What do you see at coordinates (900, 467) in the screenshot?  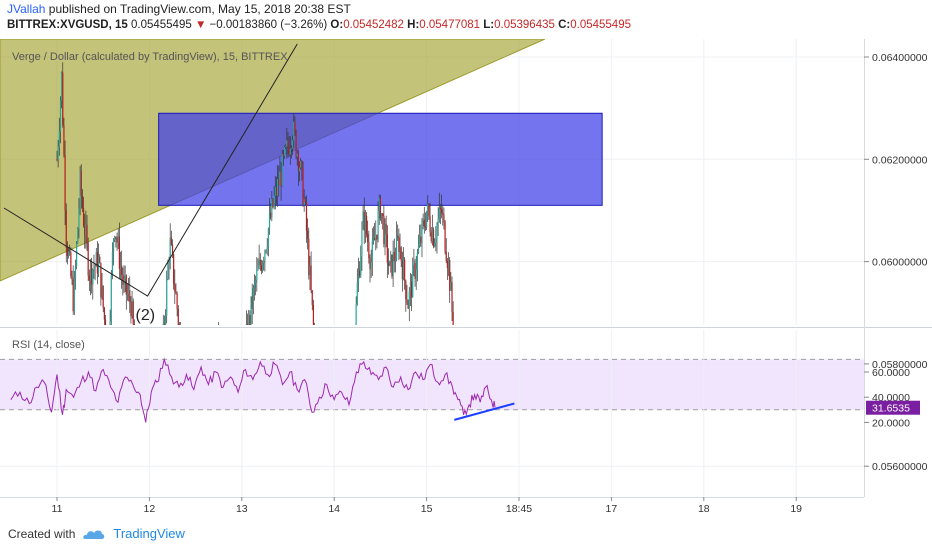 I see `price-tick-label: 0.05600000` at bounding box center [900, 467].